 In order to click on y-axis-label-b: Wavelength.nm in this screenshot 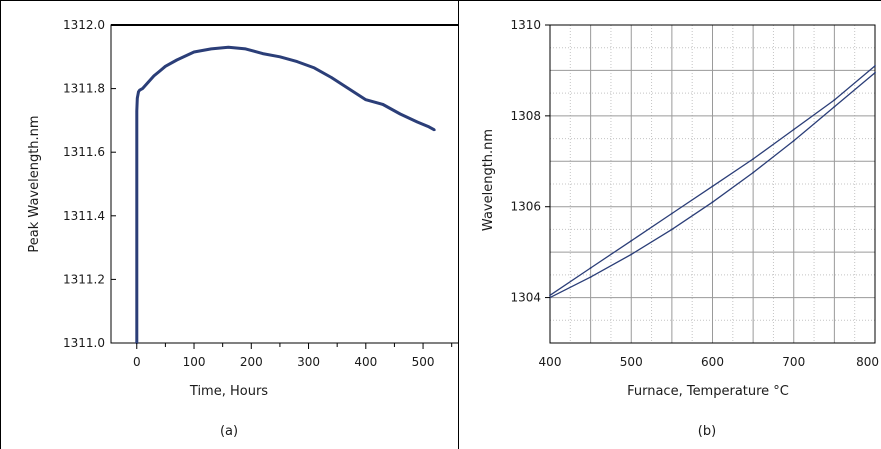, I will do `click(488, 180)`.